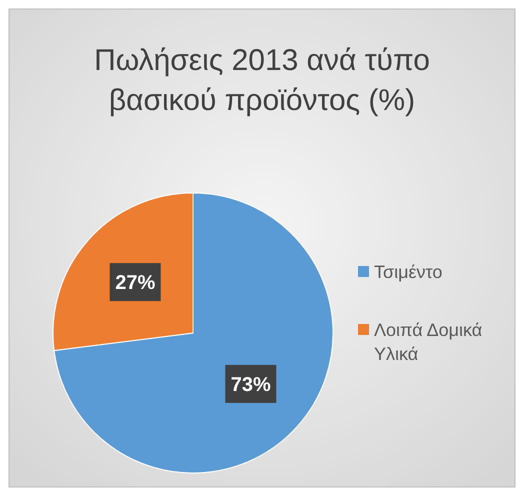 Image resolution: width=524 pixels, height=496 pixels. What do you see at coordinates (262, 80) in the screenshot?
I see `chart-title: Πωλήσεις 2013 ανά τύπο βασικού προϊόντος (%)` at bounding box center [262, 80].